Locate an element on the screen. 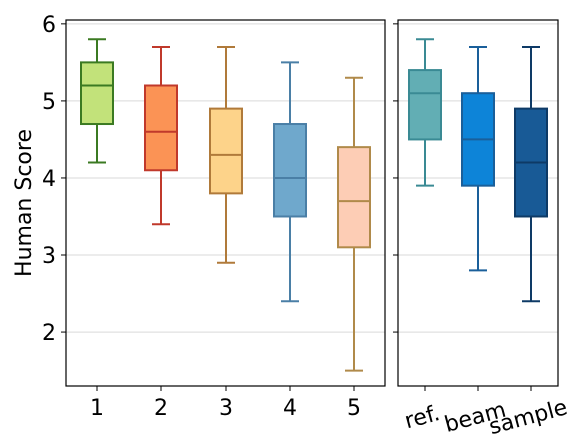 This screenshot has width=573, height=437. x-tick-label: 2 is located at coordinates (161, 408).